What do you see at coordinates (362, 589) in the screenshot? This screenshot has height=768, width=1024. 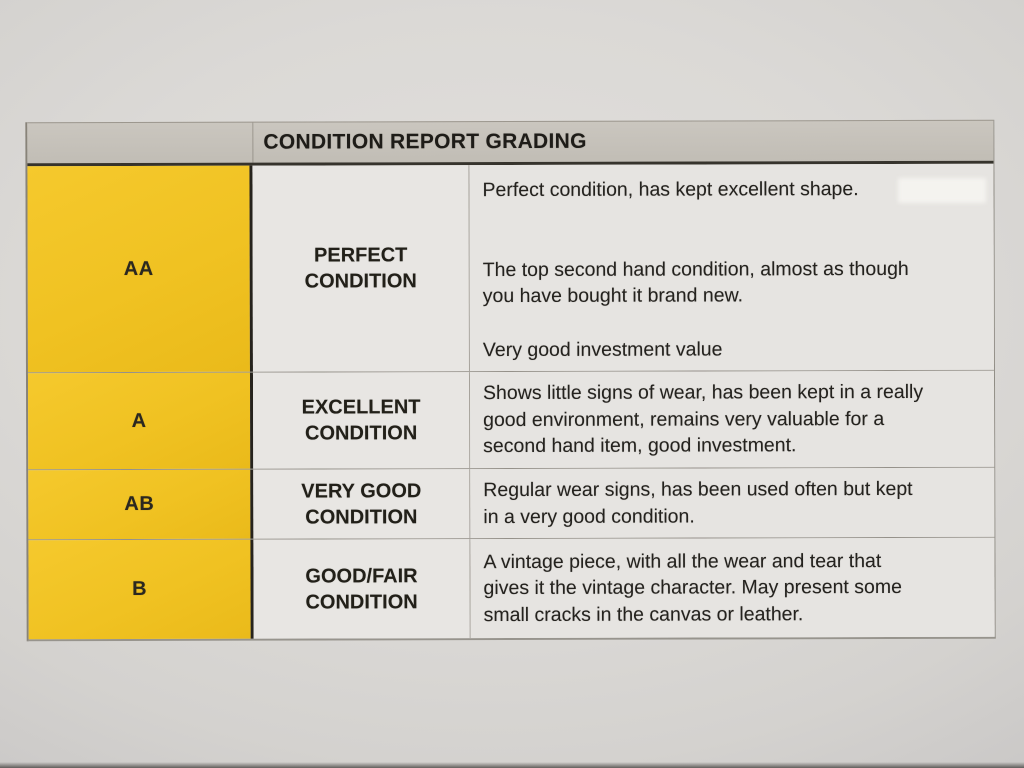 I see `condition-cell: GOOD/FAIR CONDITION` at bounding box center [362, 589].